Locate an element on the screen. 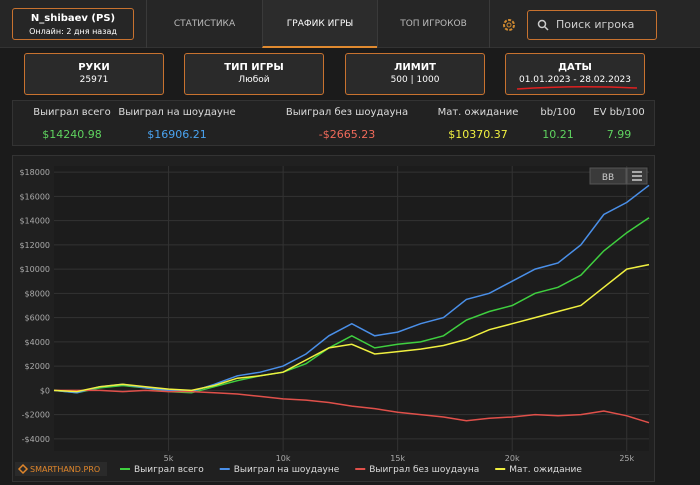 Image resolution: width=700 pixels, height=485 pixels. y-tick-label: -$4000 is located at coordinates (36, 439).